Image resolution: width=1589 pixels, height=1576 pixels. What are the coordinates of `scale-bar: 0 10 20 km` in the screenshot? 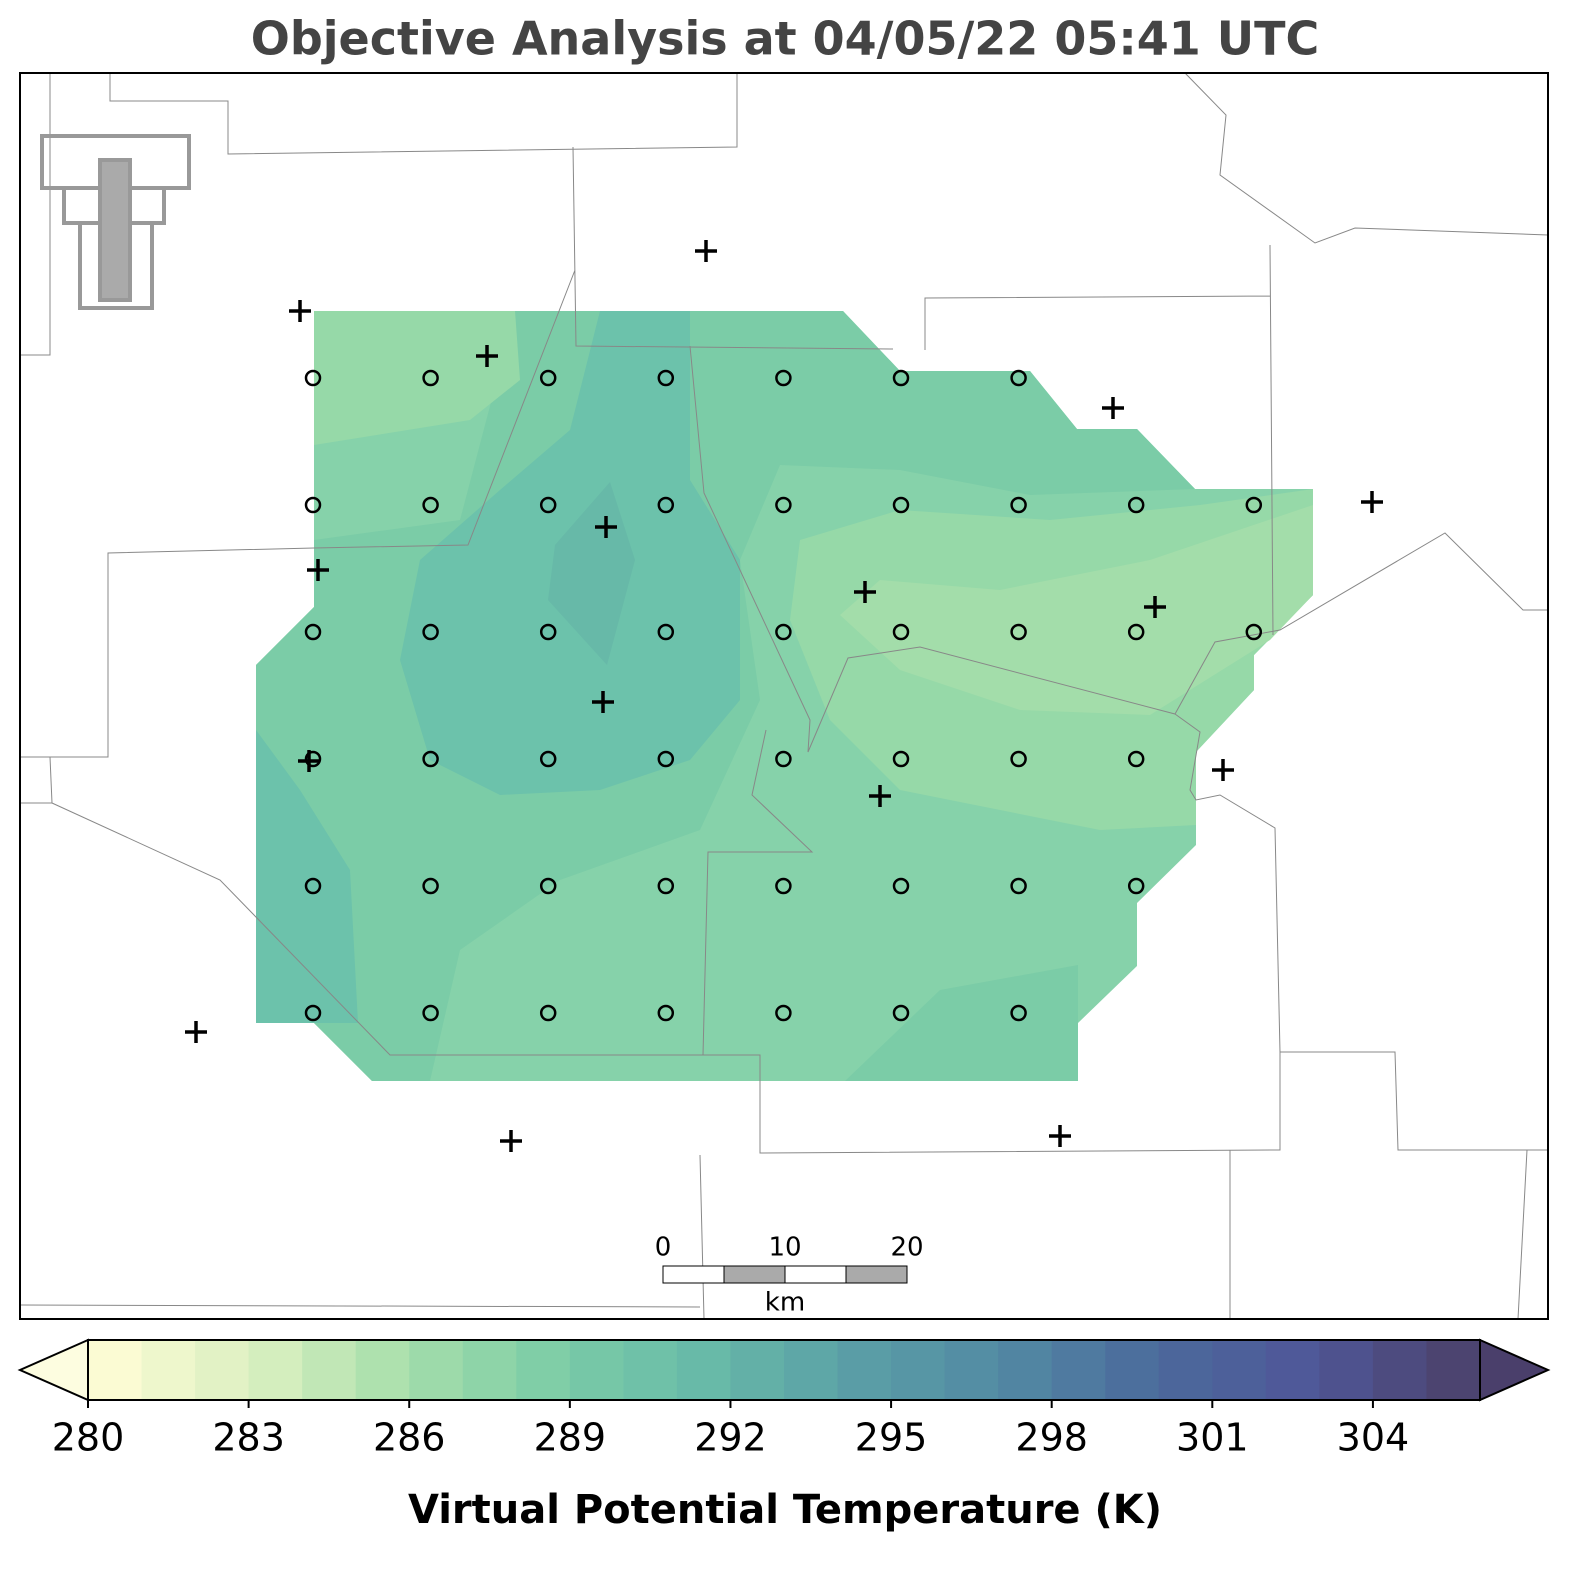 It's located at (789, 1275).